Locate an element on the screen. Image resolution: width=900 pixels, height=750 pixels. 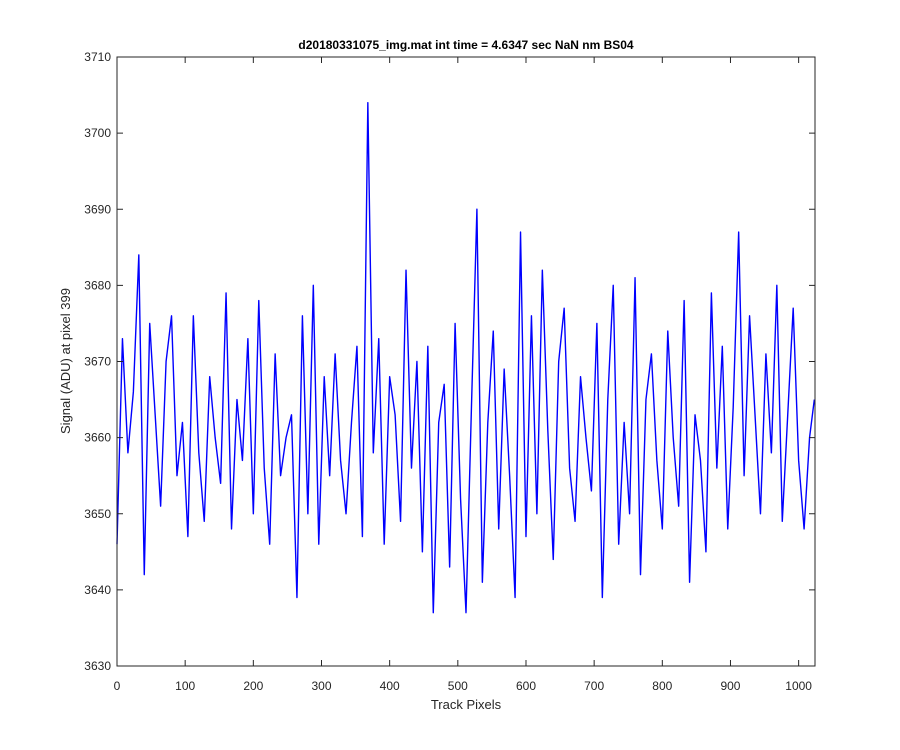
x-tick-label: 500 is located at coordinates (458, 686).